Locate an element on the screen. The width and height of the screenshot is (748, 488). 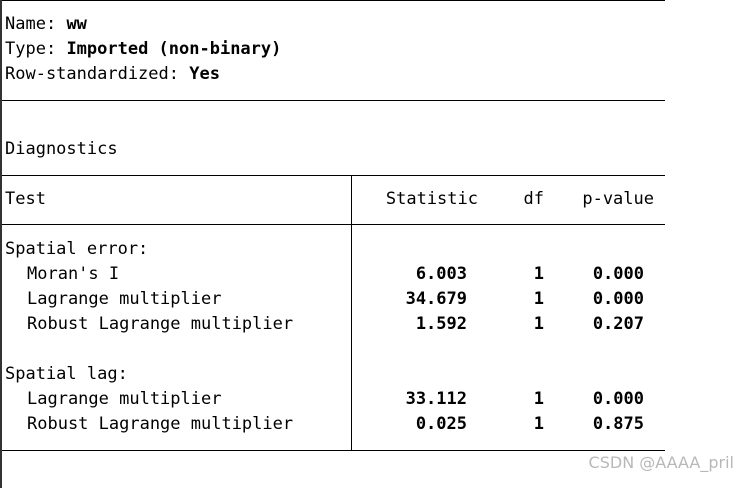
p-value: 0.875 is located at coordinates (618, 424).